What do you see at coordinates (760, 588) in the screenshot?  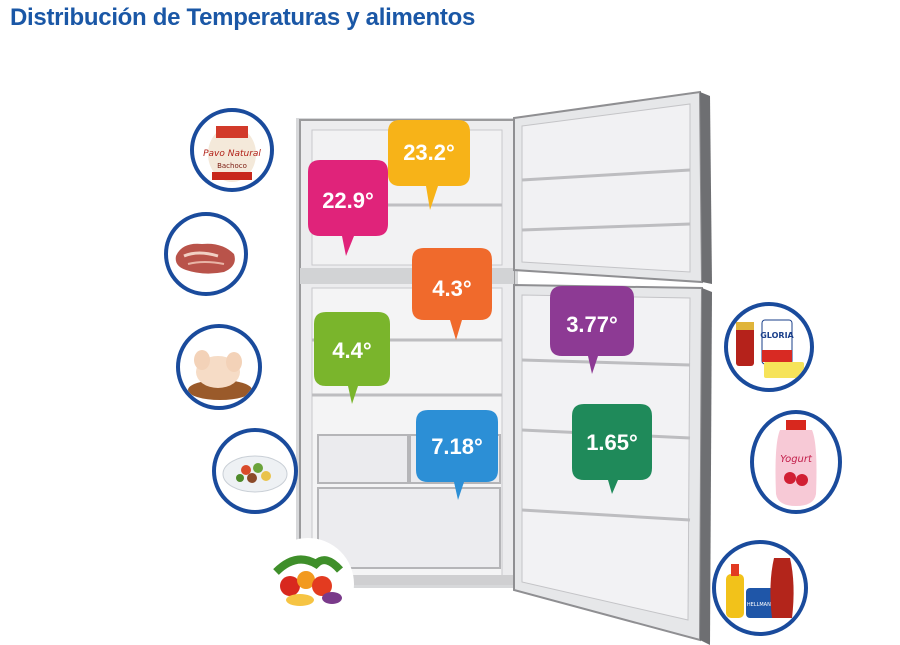 I see `condiments-icon: HELLMANN'S` at bounding box center [760, 588].